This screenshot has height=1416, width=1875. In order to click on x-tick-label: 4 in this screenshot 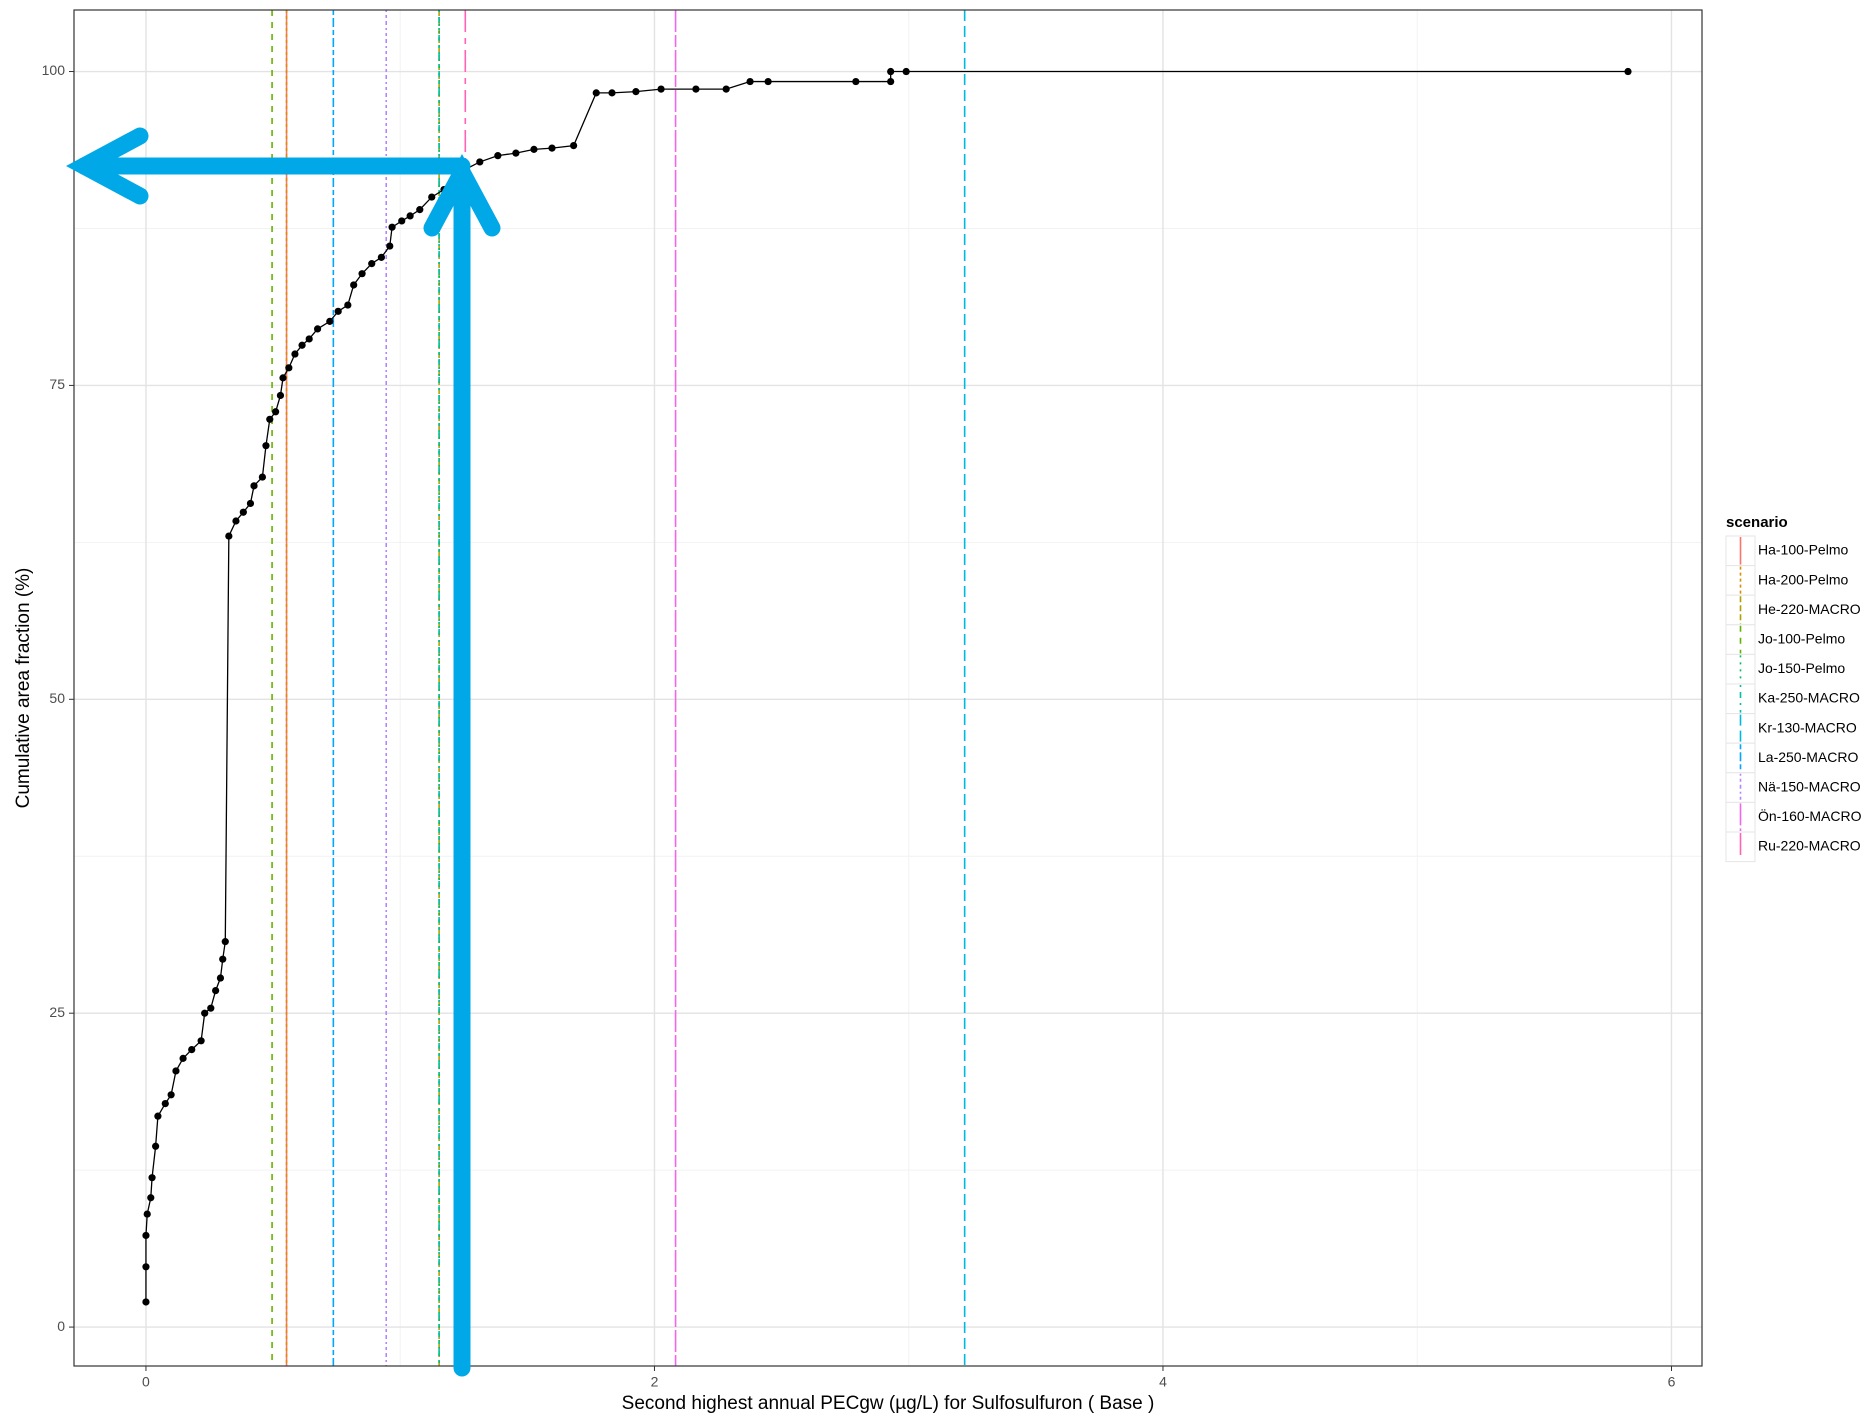, I will do `click(1163, 1382)`.